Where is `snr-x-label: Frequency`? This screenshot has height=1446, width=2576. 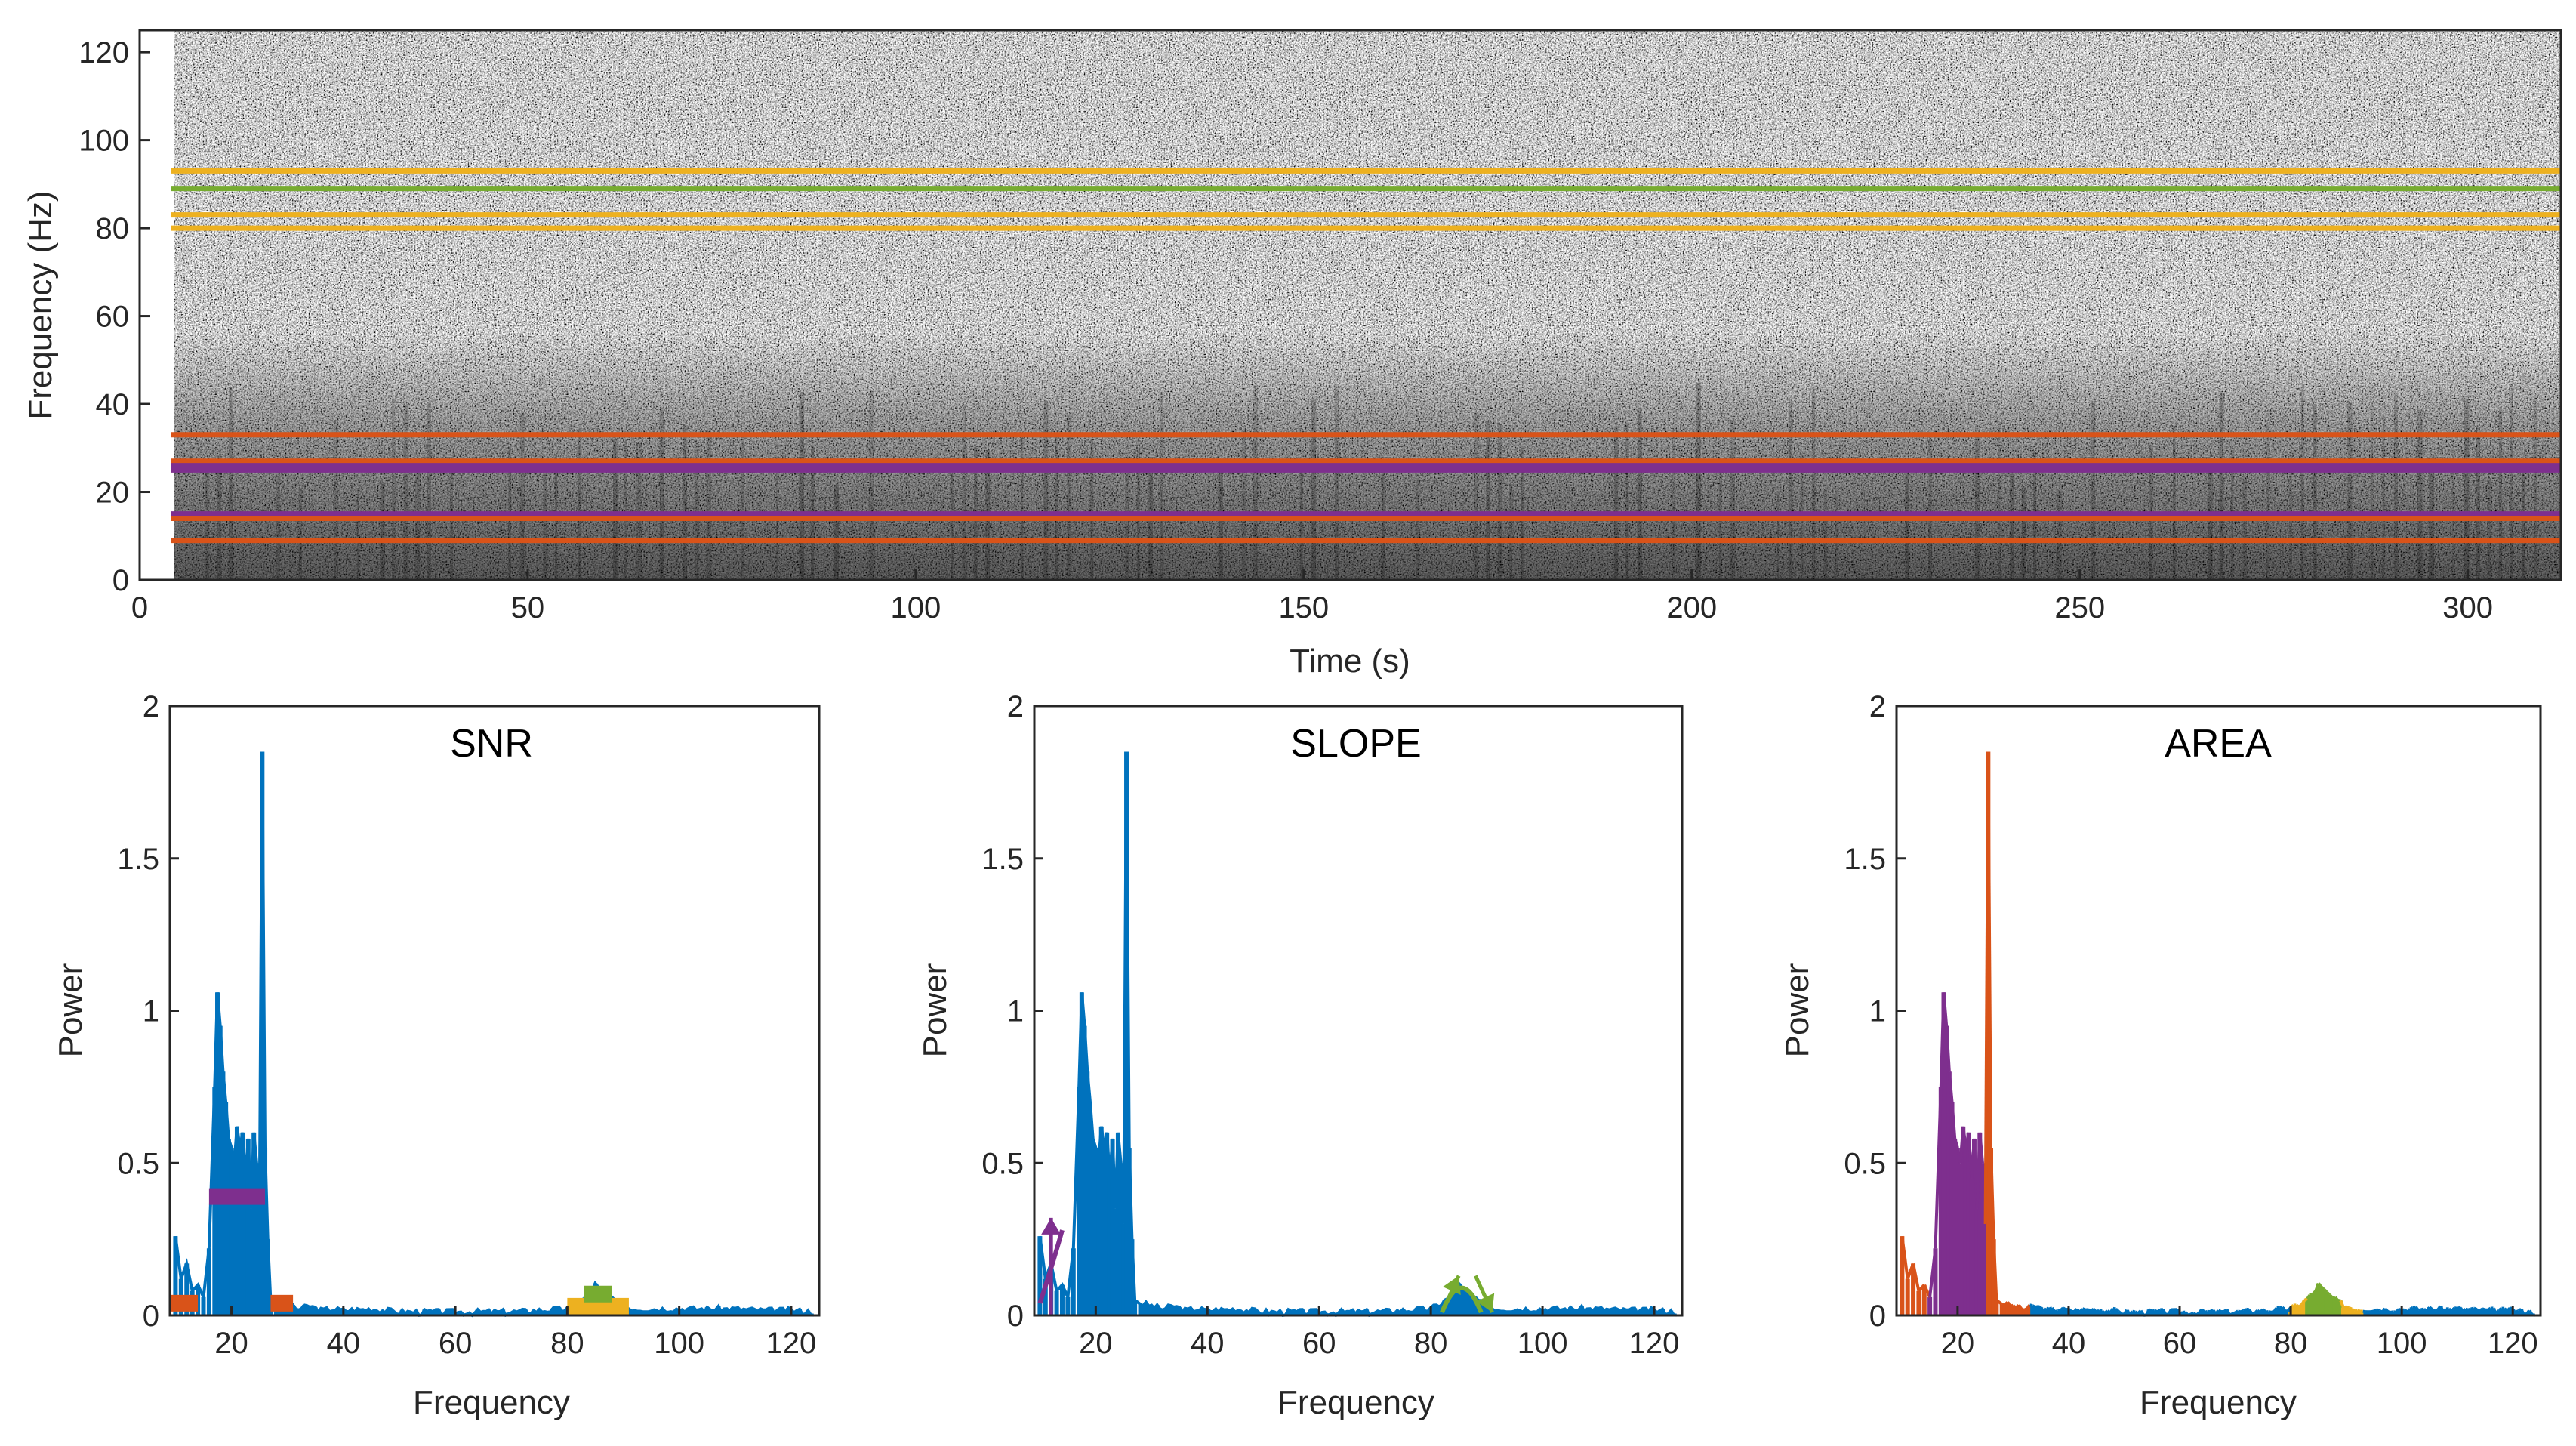
snr-x-label: Frequency is located at coordinates (491, 1402).